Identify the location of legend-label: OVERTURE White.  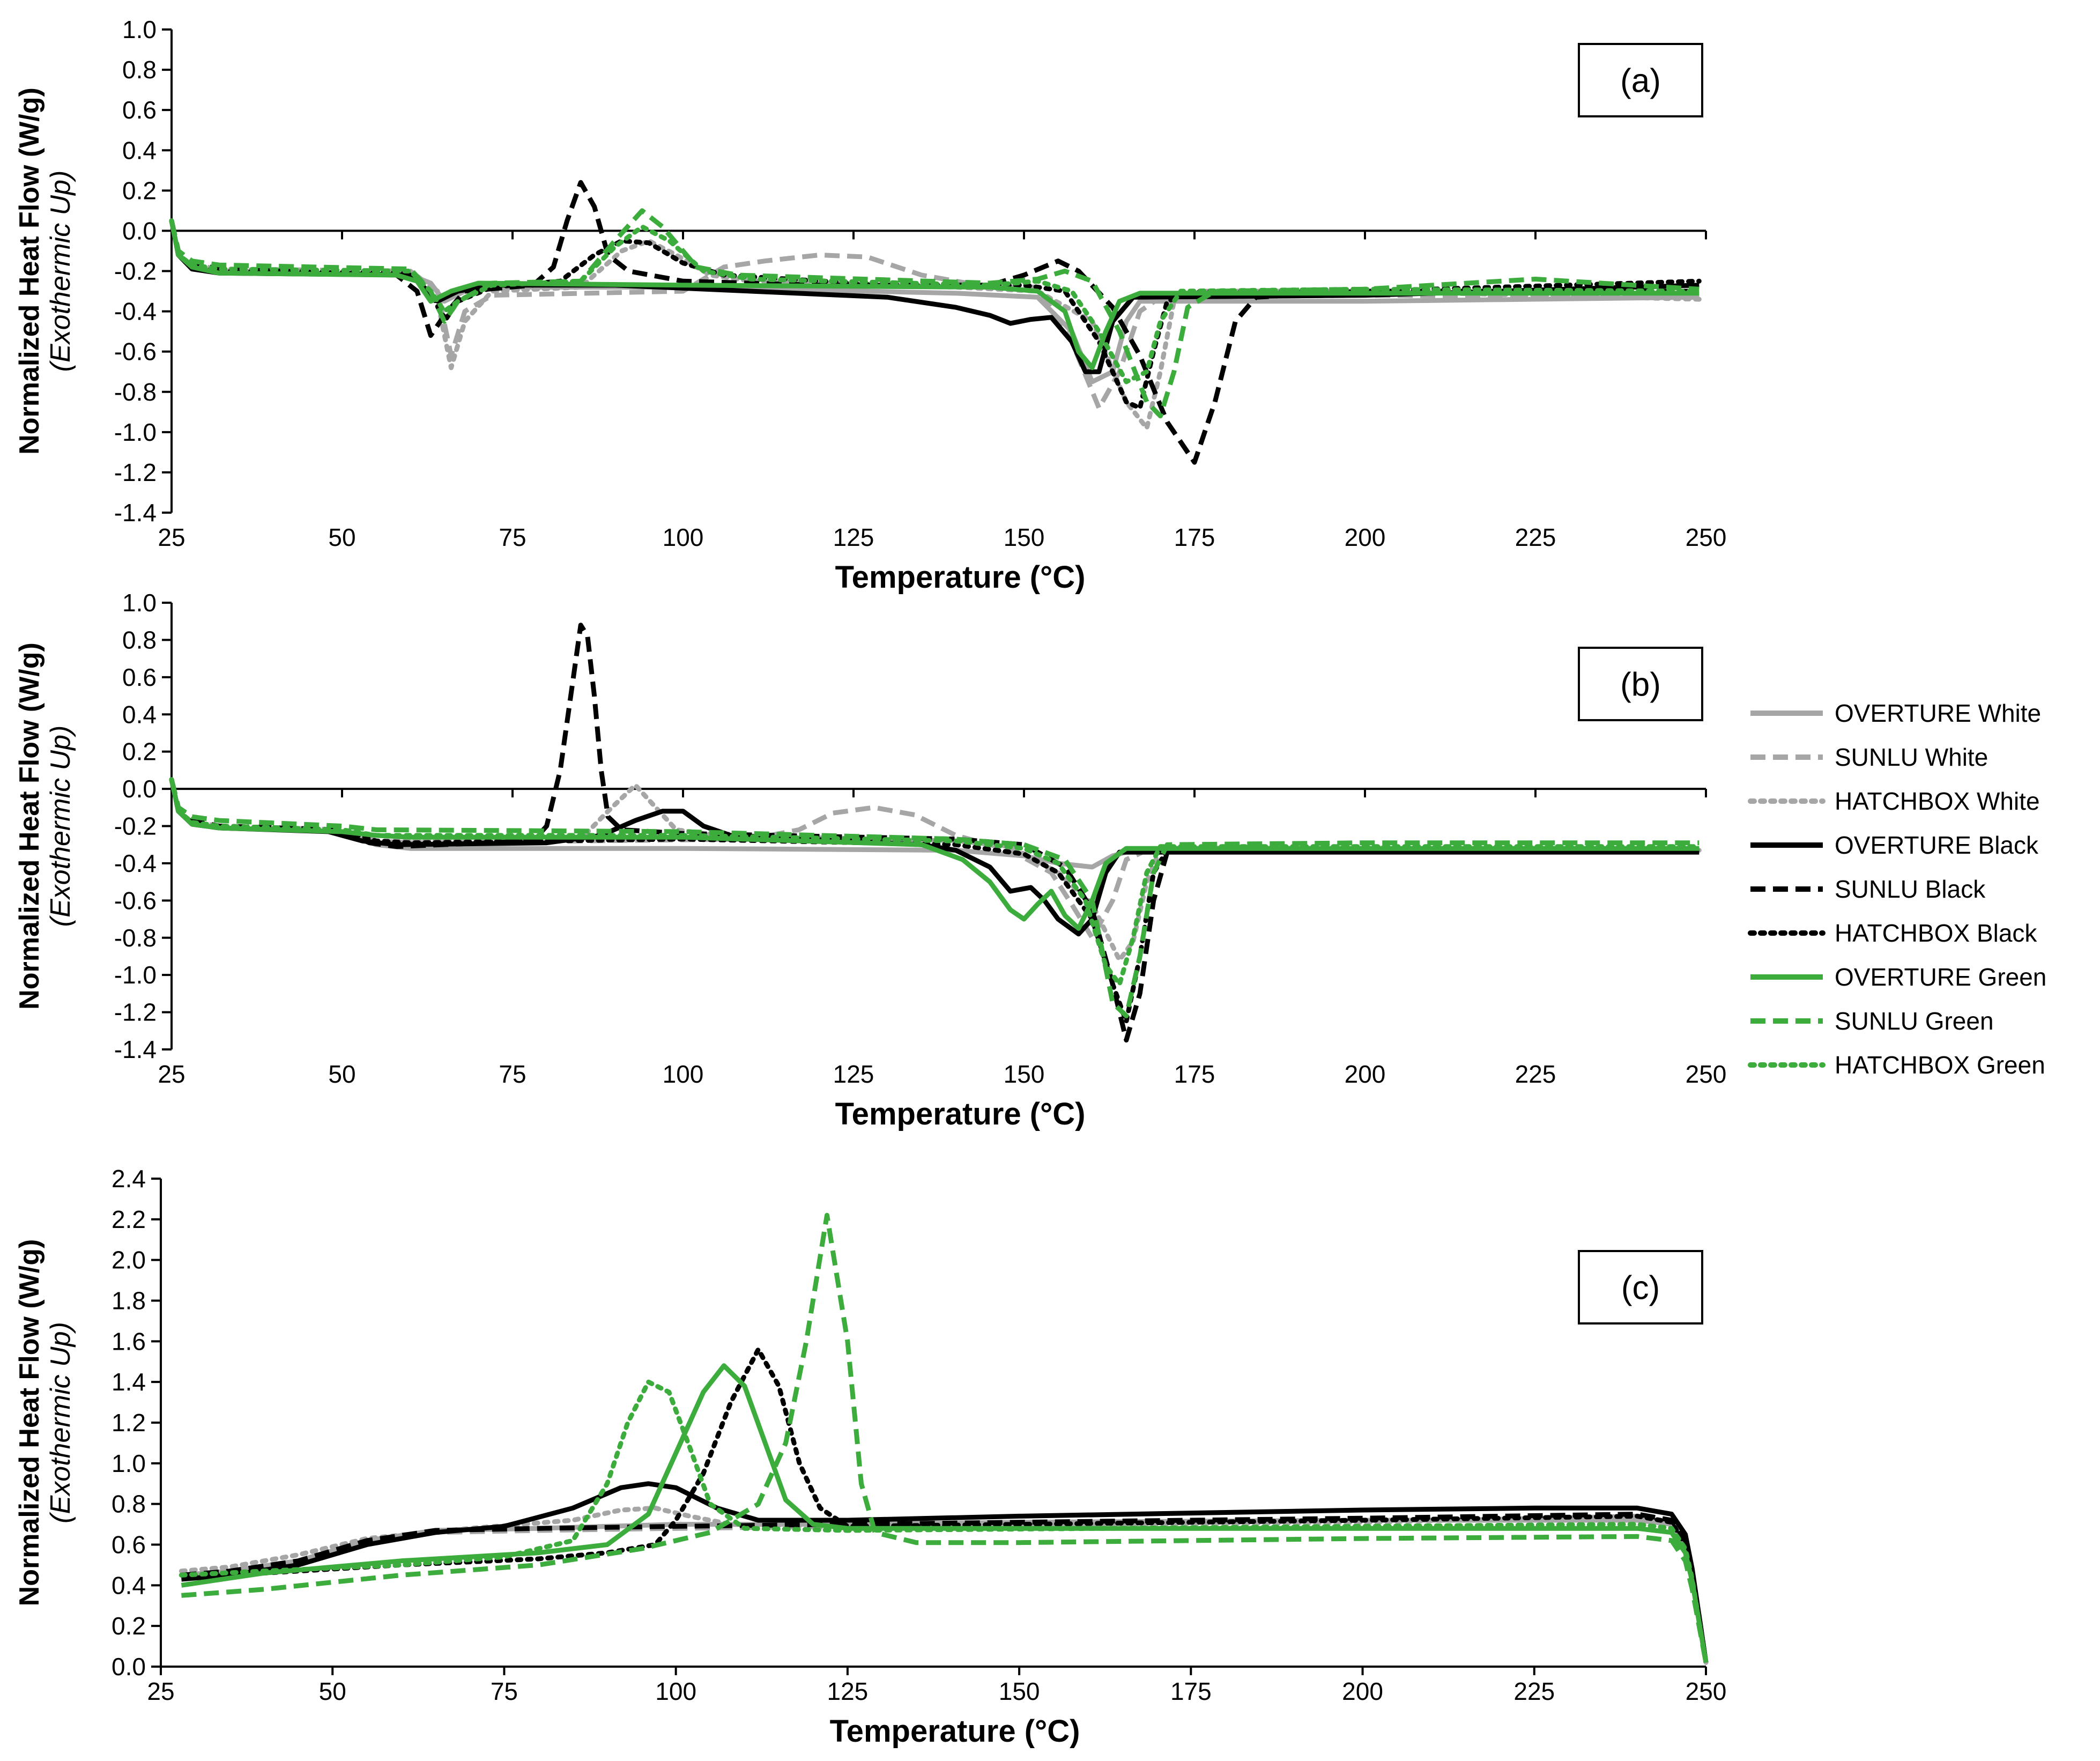
(1938, 713).